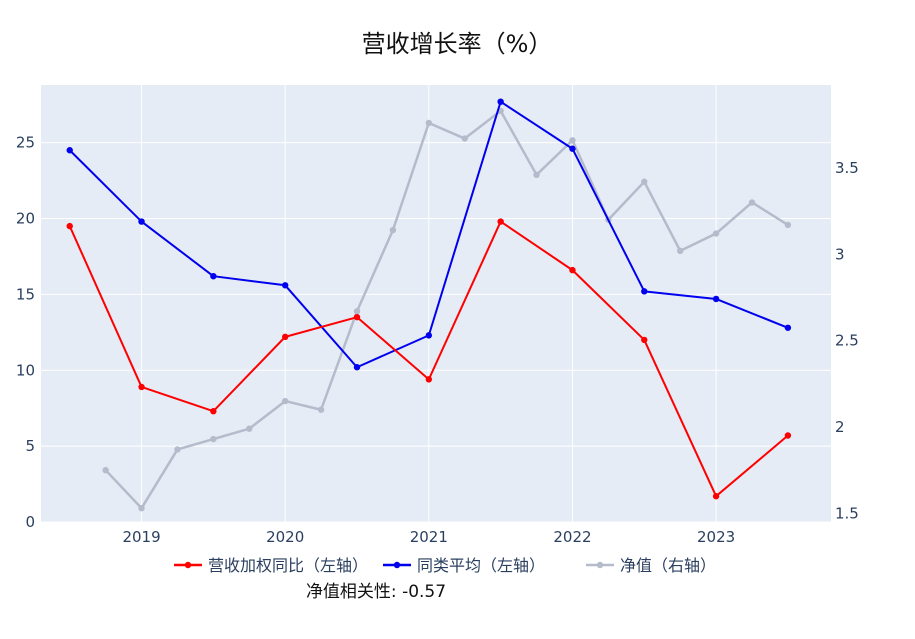 Image resolution: width=915 pixels, height=639 pixels. Describe the element at coordinates (288, 565) in the screenshot. I see `legend-label: 营收加权同比（左轴）` at that location.